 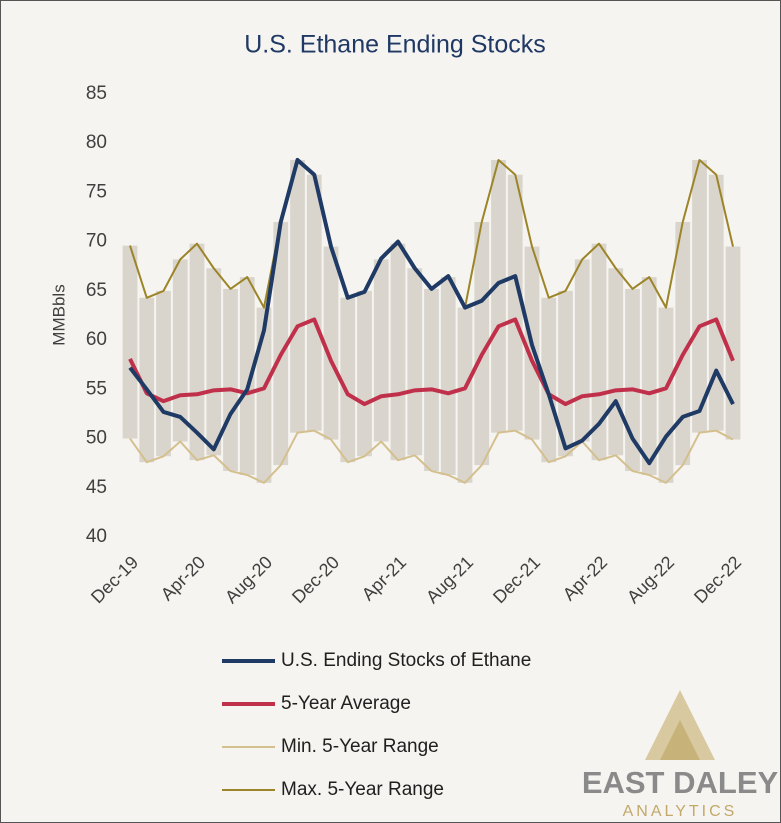 What do you see at coordinates (362, 789) in the screenshot?
I see `legend-label: Max. 5-Year Range` at bounding box center [362, 789].